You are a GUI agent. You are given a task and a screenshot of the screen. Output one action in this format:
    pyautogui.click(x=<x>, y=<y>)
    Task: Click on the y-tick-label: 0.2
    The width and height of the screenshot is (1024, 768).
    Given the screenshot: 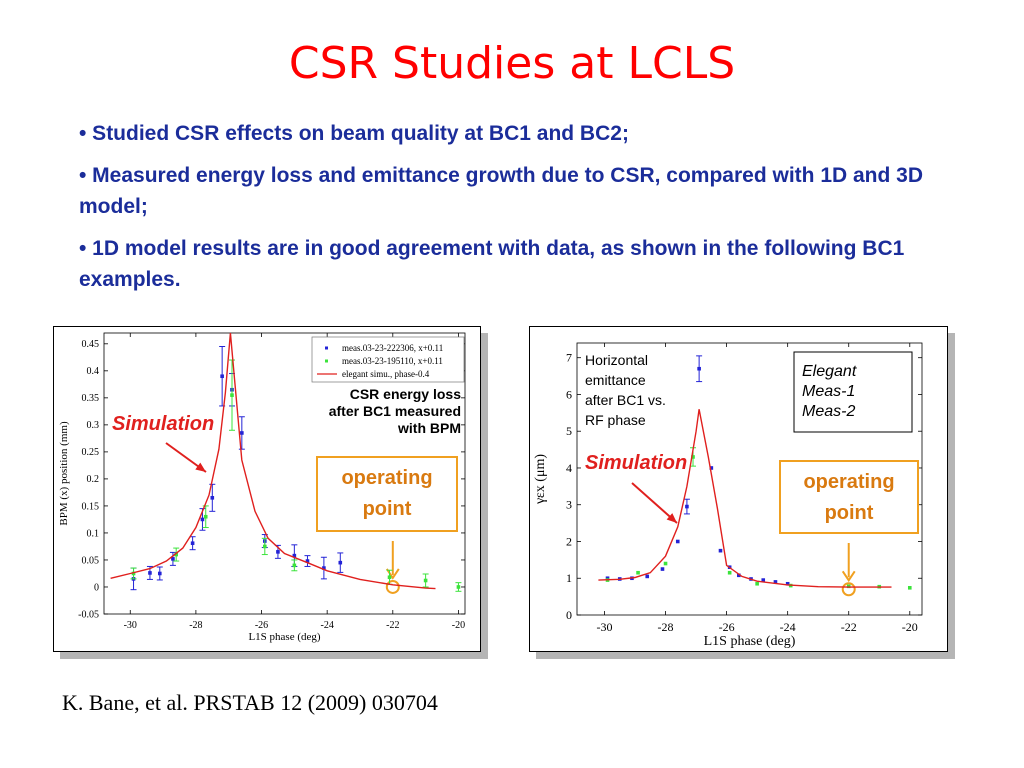 What is the action you would take?
    pyautogui.click(x=93, y=479)
    